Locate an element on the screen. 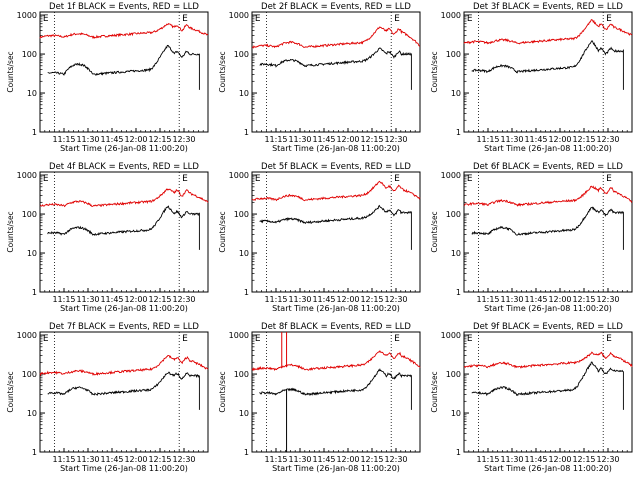 This screenshot has width=640, height=480. panel-title: Det 6f BLACK = Events, RED = LLD is located at coordinates (548, 167).